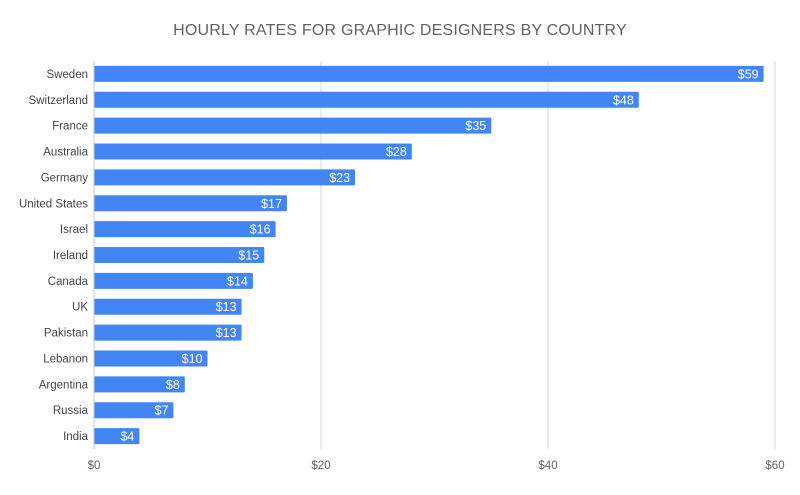 This screenshot has height=495, width=800. What do you see at coordinates (396, 152) in the screenshot?
I see `data-label: $28` at bounding box center [396, 152].